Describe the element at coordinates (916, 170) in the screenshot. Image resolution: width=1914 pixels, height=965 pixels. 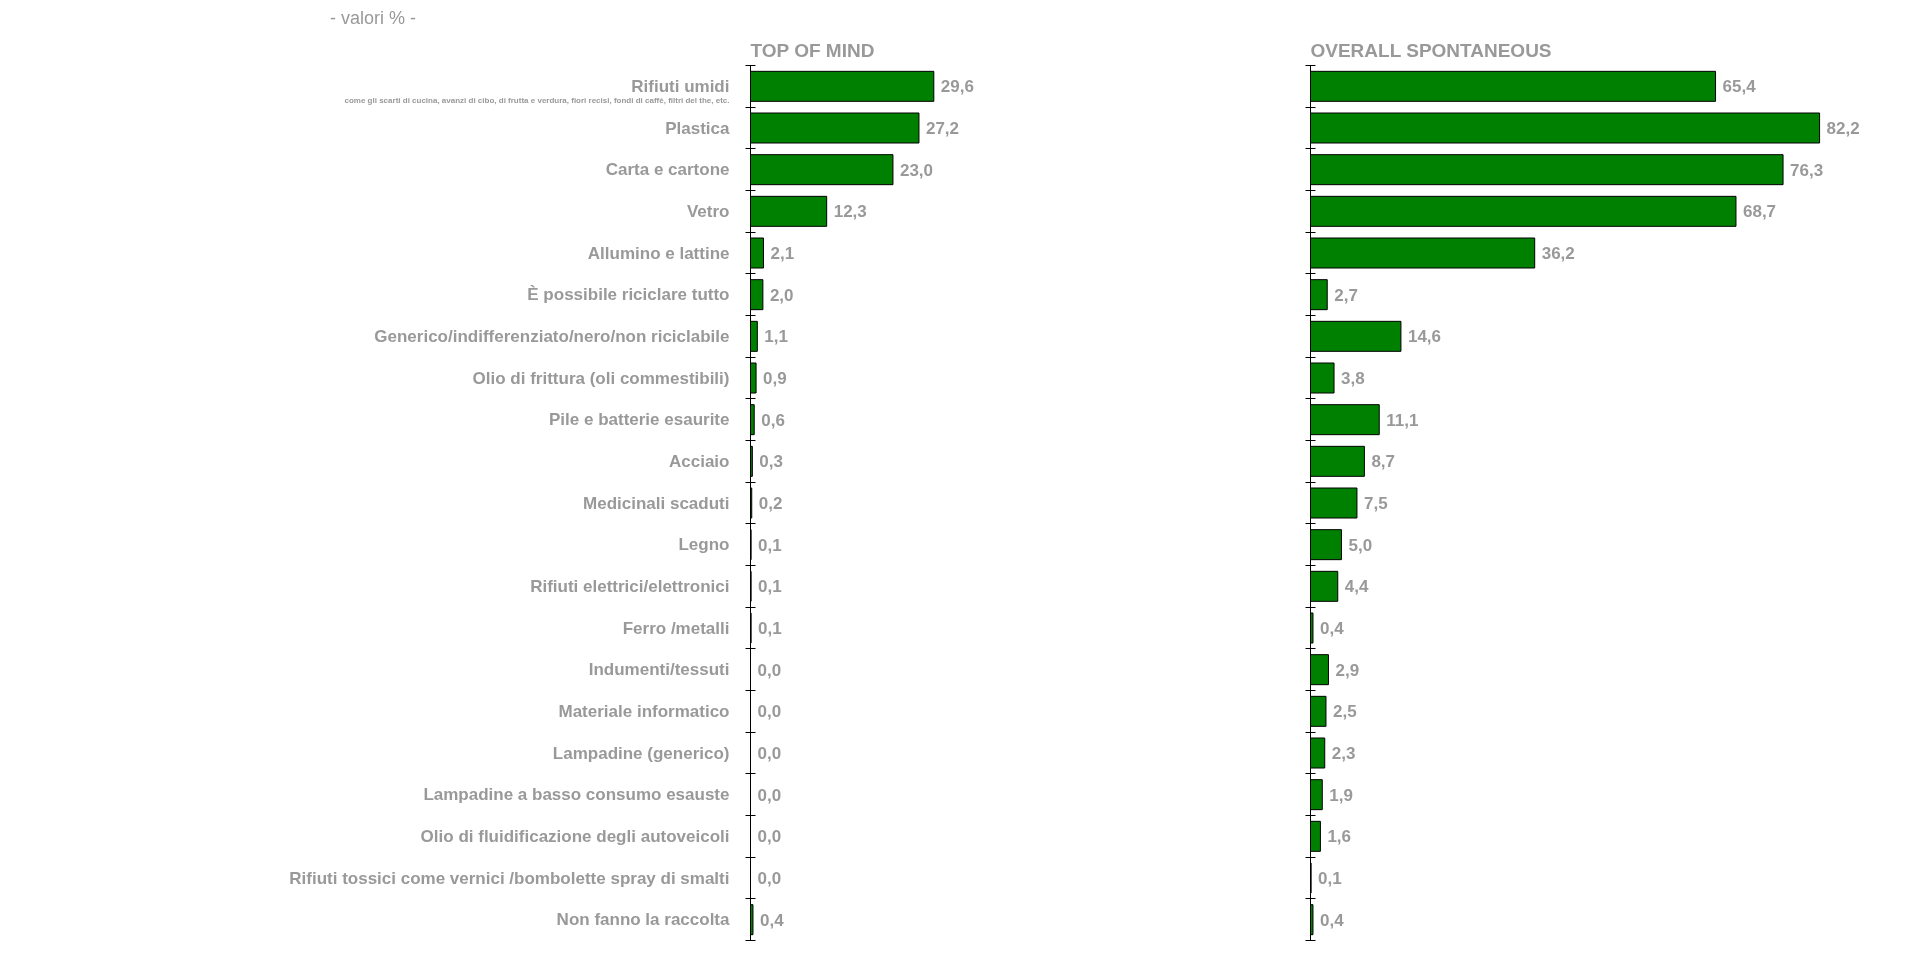
I see `data-label: 23,0` at that location.